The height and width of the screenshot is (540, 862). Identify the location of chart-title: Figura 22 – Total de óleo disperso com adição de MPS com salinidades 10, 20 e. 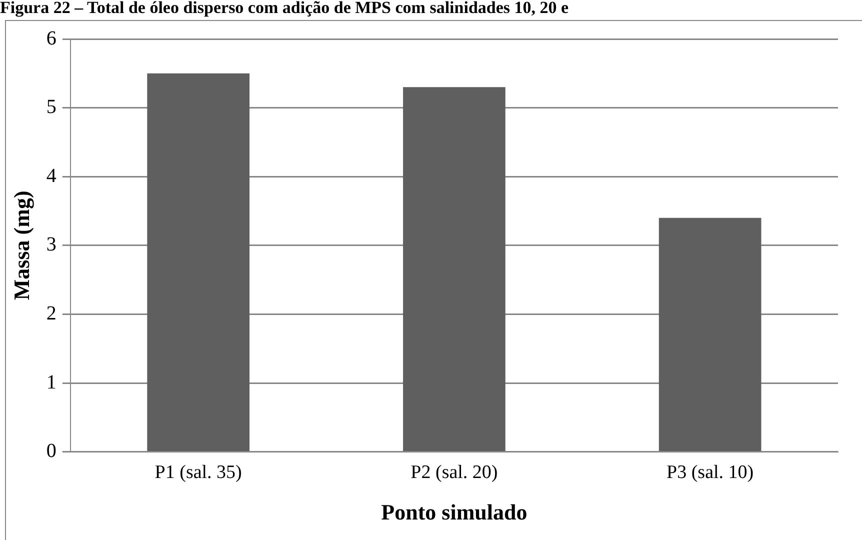
(284, 9).